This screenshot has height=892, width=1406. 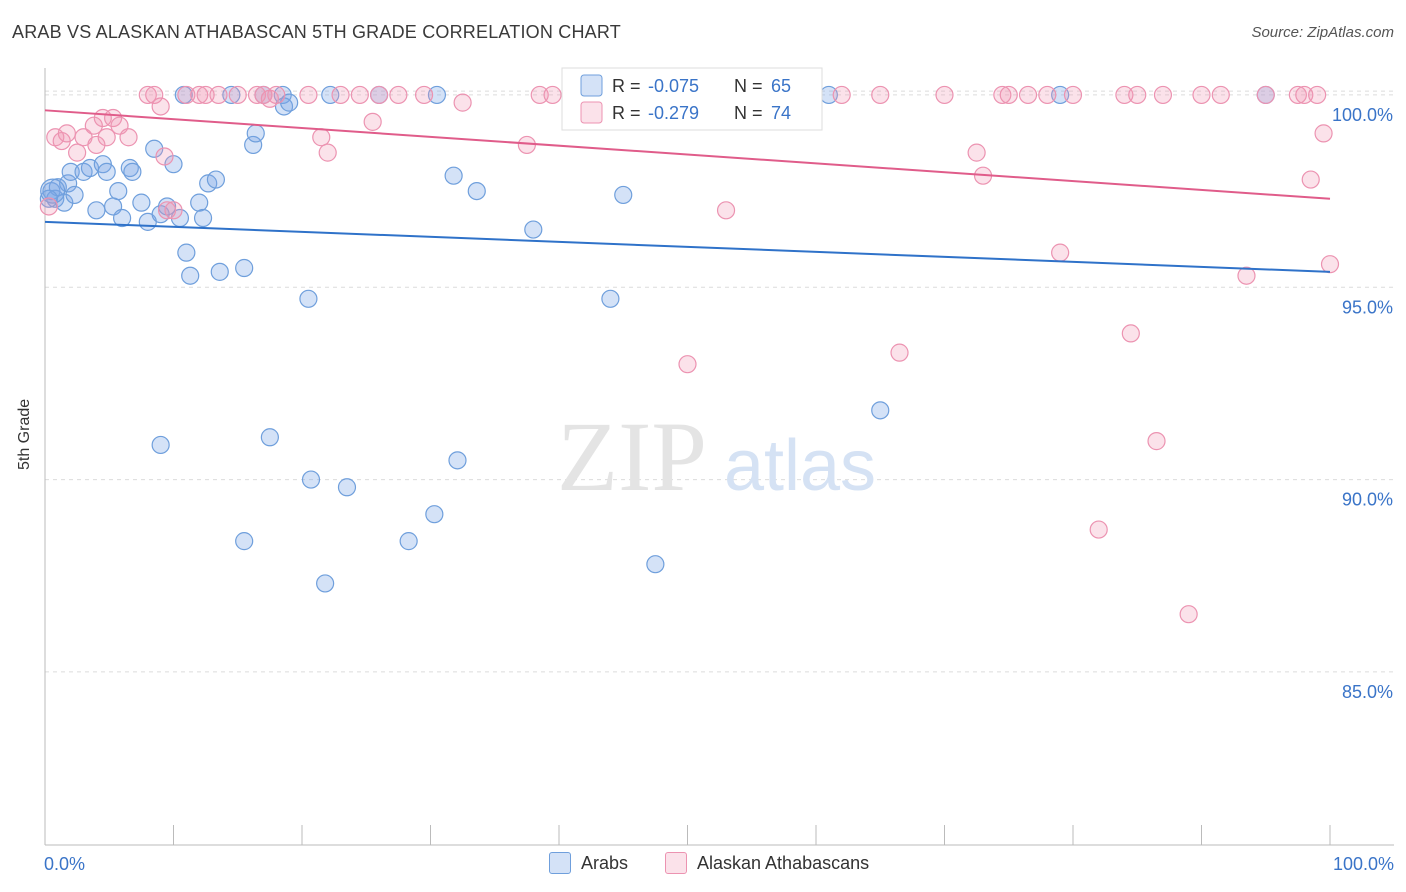 What do you see at coordinates (605, 862) in the screenshot?
I see `legend-label-arabs: Arabs` at bounding box center [605, 862].